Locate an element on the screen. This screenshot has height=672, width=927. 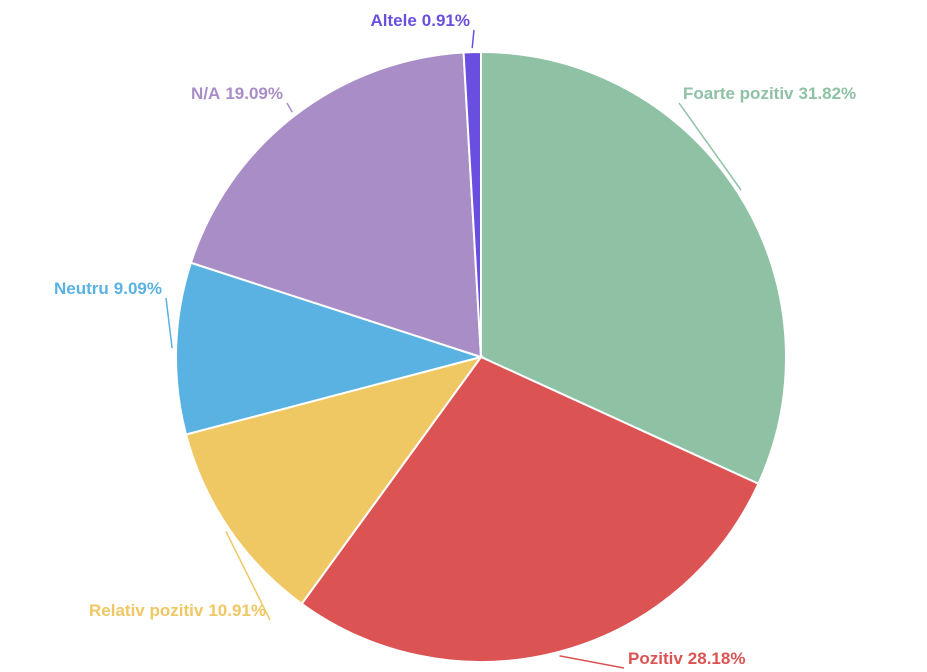
slice-value: 28.18% is located at coordinates (717, 658).